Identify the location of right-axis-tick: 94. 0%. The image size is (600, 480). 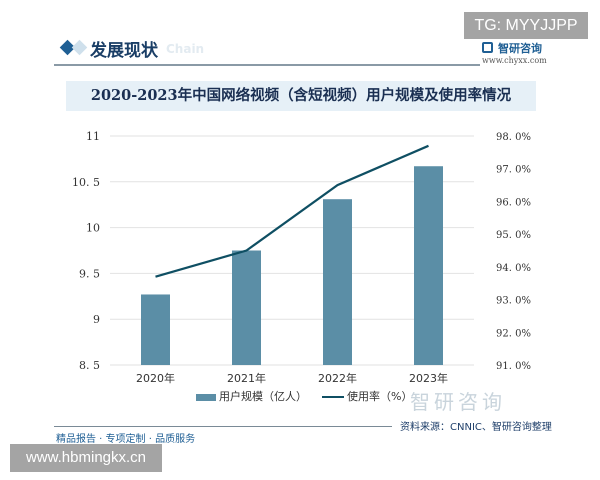
(513, 268).